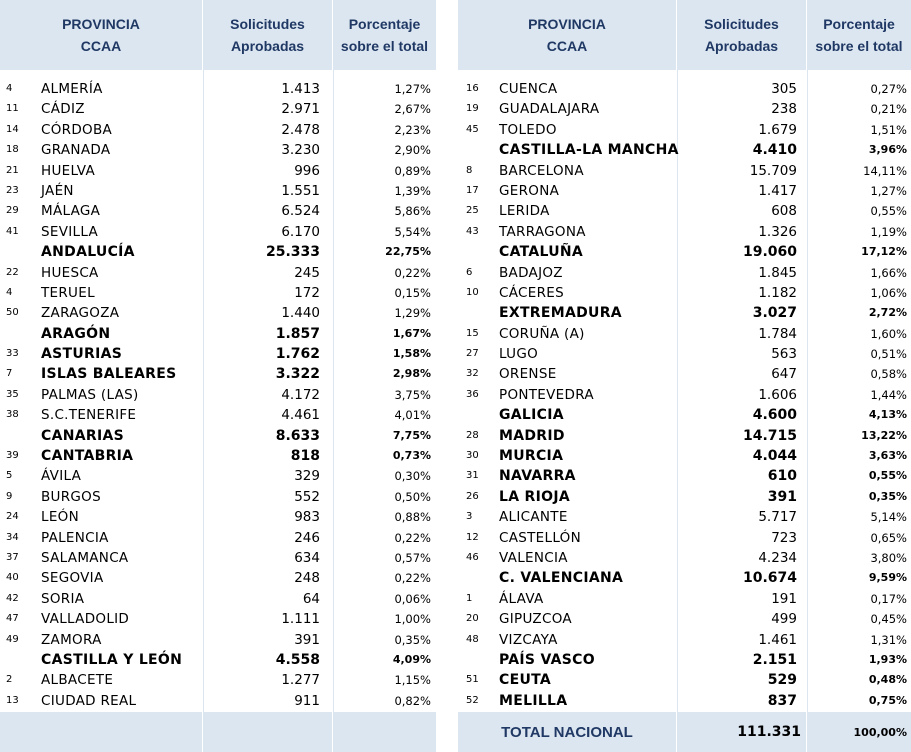 The width and height of the screenshot is (911, 752). I want to click on table-row: 12 CASTELLÓN 723 0,65%, so click(684, 538).